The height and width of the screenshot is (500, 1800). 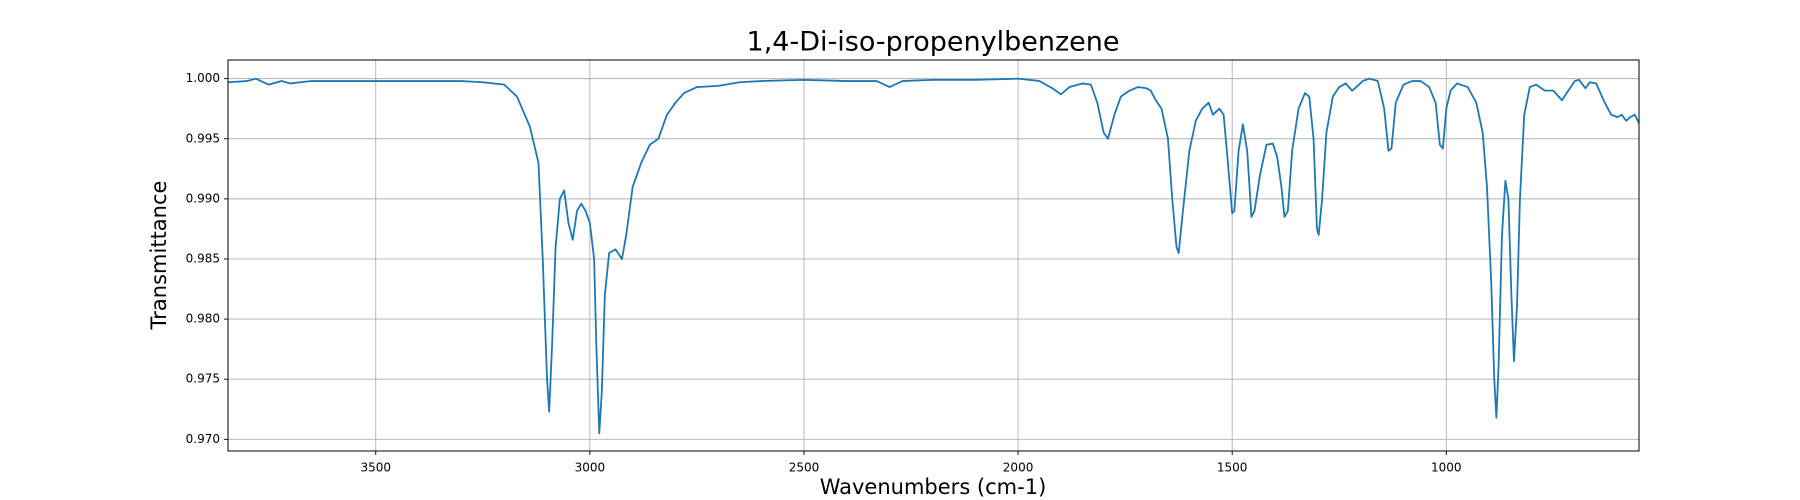 What do you see at coordinates (590, 468) in the screenshot?
I see `x-tick-label: 3000` at bounding box center [590, 468].